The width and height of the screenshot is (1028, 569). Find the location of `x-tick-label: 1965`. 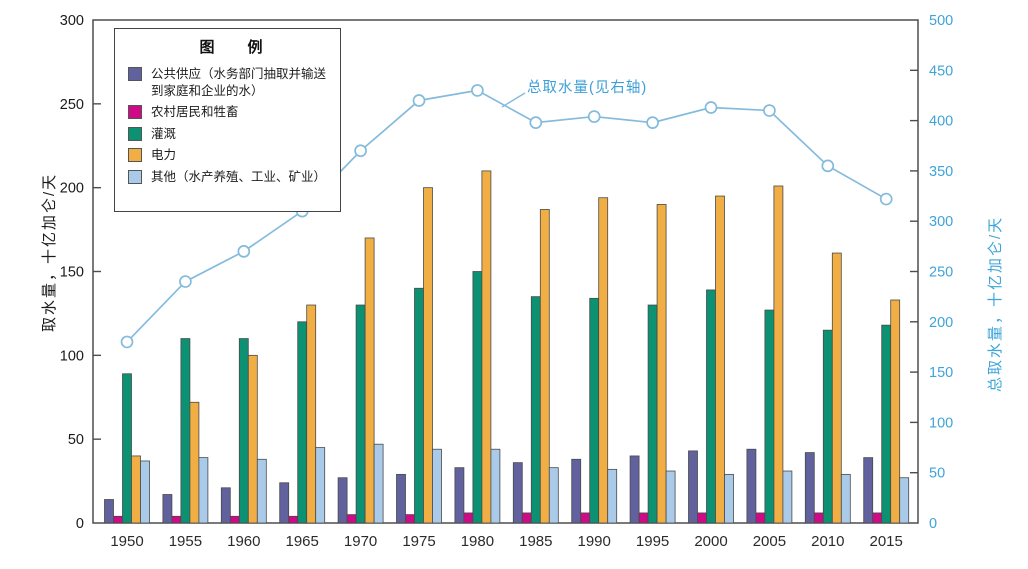

x-tick-label: 1965 is located at coordinates (302, 541).